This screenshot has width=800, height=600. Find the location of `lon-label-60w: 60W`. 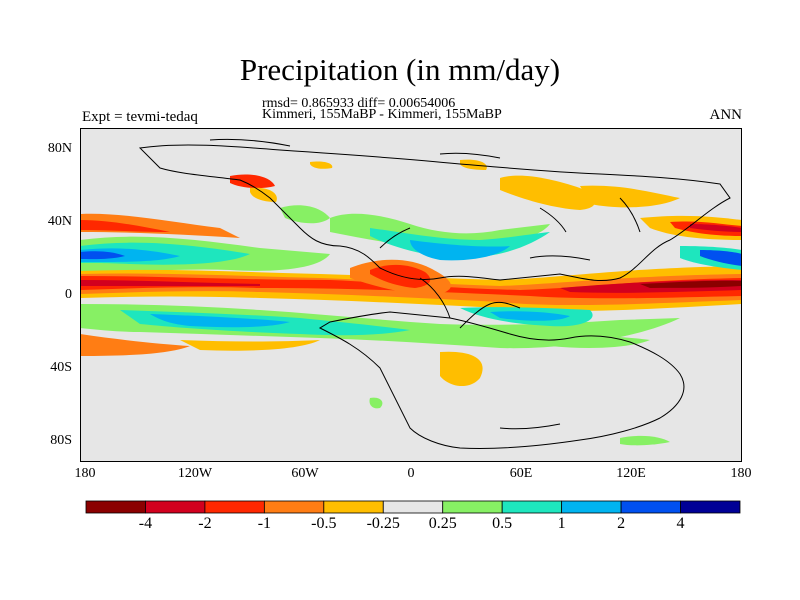

lon-label-60w: 60W is located at coordinates (305, 473).